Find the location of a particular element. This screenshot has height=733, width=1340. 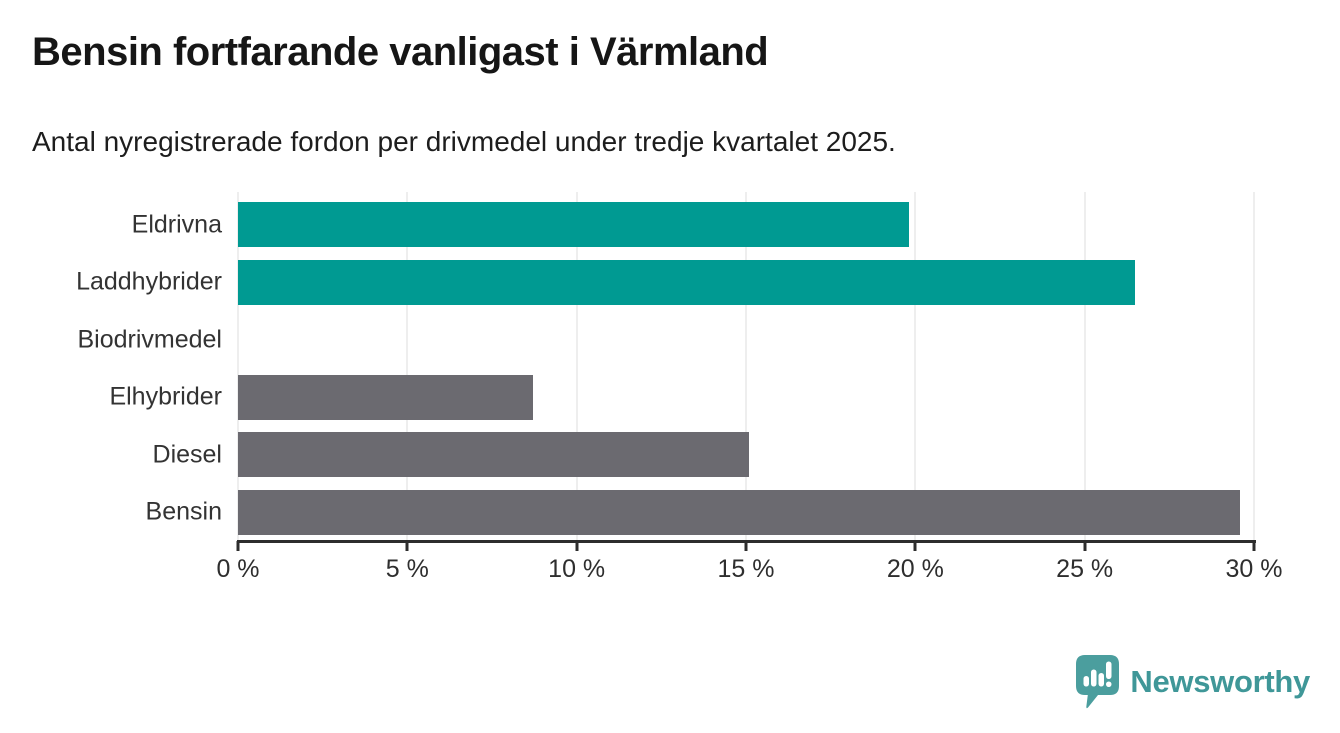

newsworthy-logo-icon is located at coordinates (1098, 682).